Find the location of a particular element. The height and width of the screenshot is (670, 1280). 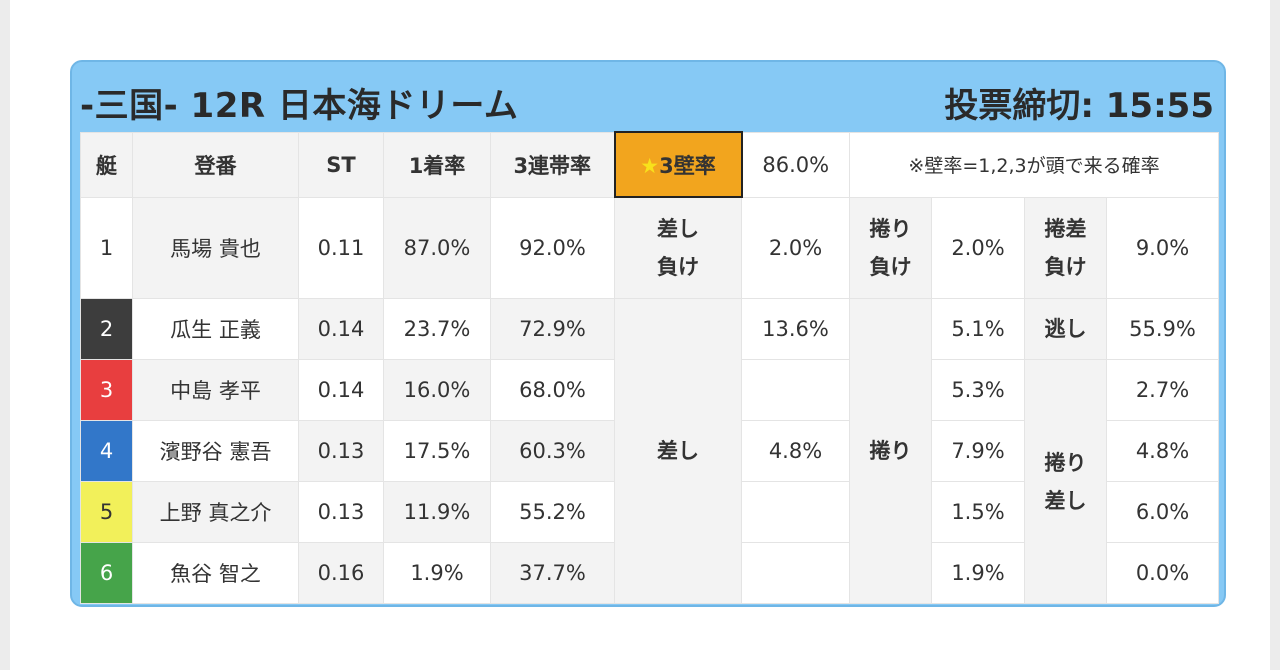

makurizashi-make-label: 捲差 負け is located at coordinates (1065, 247).